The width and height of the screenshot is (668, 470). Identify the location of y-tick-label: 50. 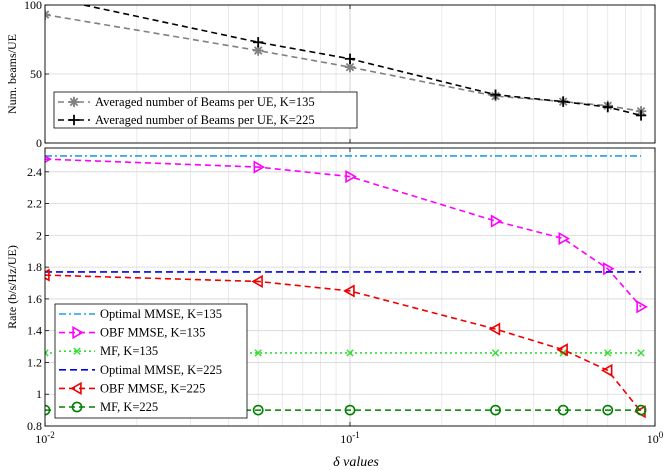
(36, 74).